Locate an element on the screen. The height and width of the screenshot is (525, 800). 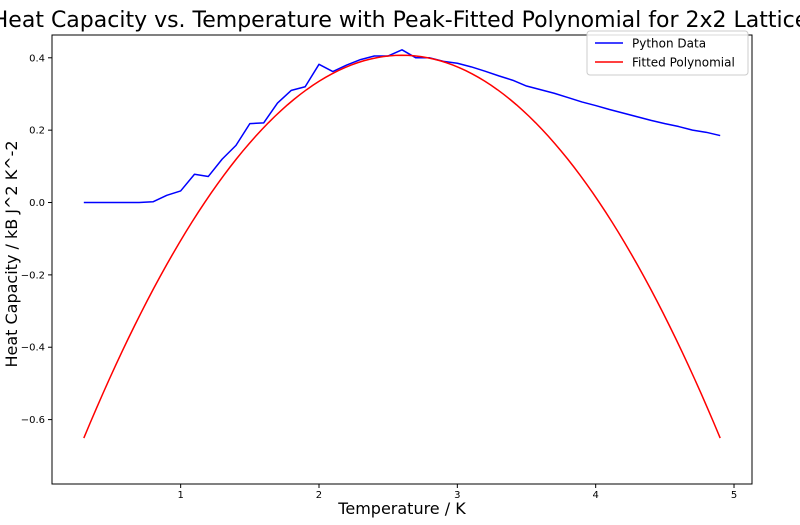
x-tick-label: 5 is located at coordinates (734, 495).